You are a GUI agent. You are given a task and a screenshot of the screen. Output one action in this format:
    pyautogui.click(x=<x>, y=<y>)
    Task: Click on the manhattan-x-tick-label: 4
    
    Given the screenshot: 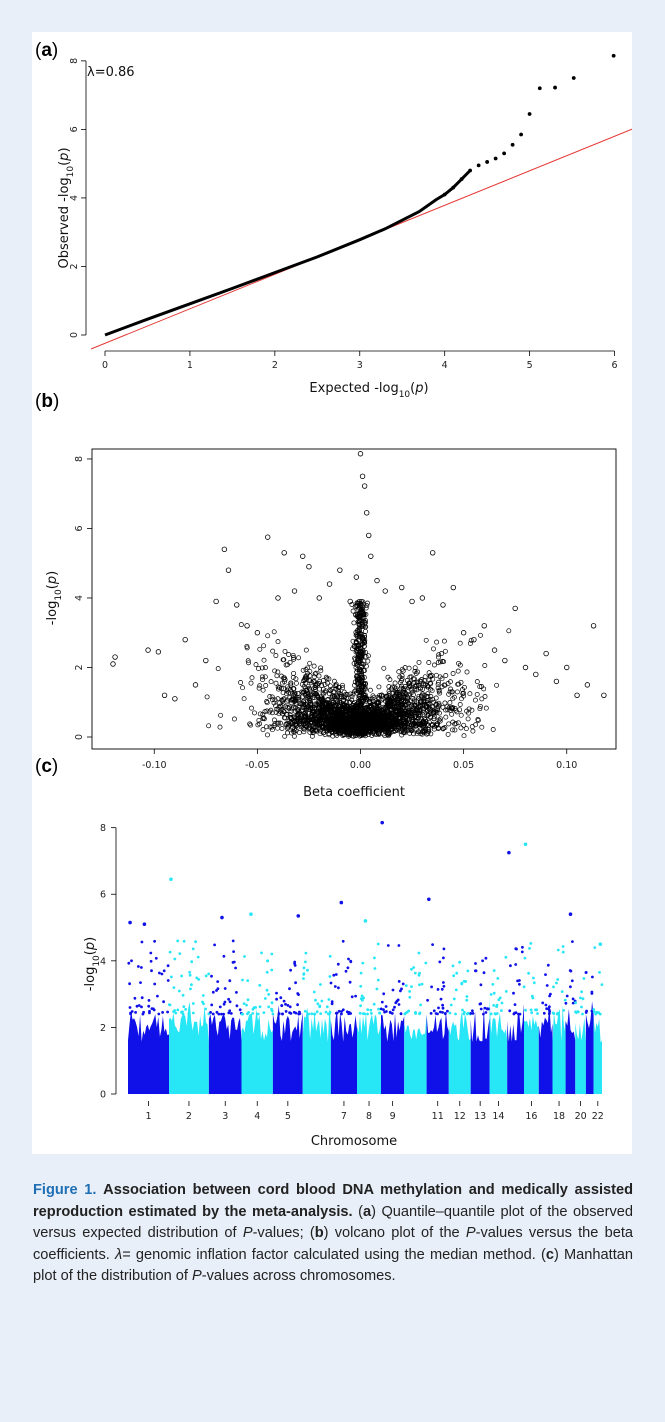 What is the action you would take?
    pyautogui.click(x=257, y=1116)
    